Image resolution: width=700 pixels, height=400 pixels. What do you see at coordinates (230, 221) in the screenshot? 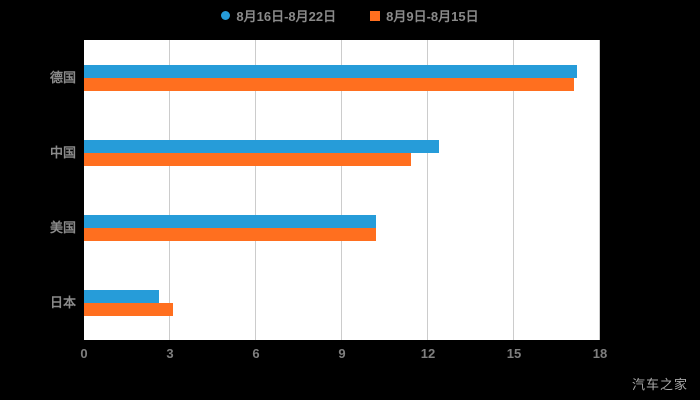
I see `bar-美国-series-1` at bounding box center [230, 221].